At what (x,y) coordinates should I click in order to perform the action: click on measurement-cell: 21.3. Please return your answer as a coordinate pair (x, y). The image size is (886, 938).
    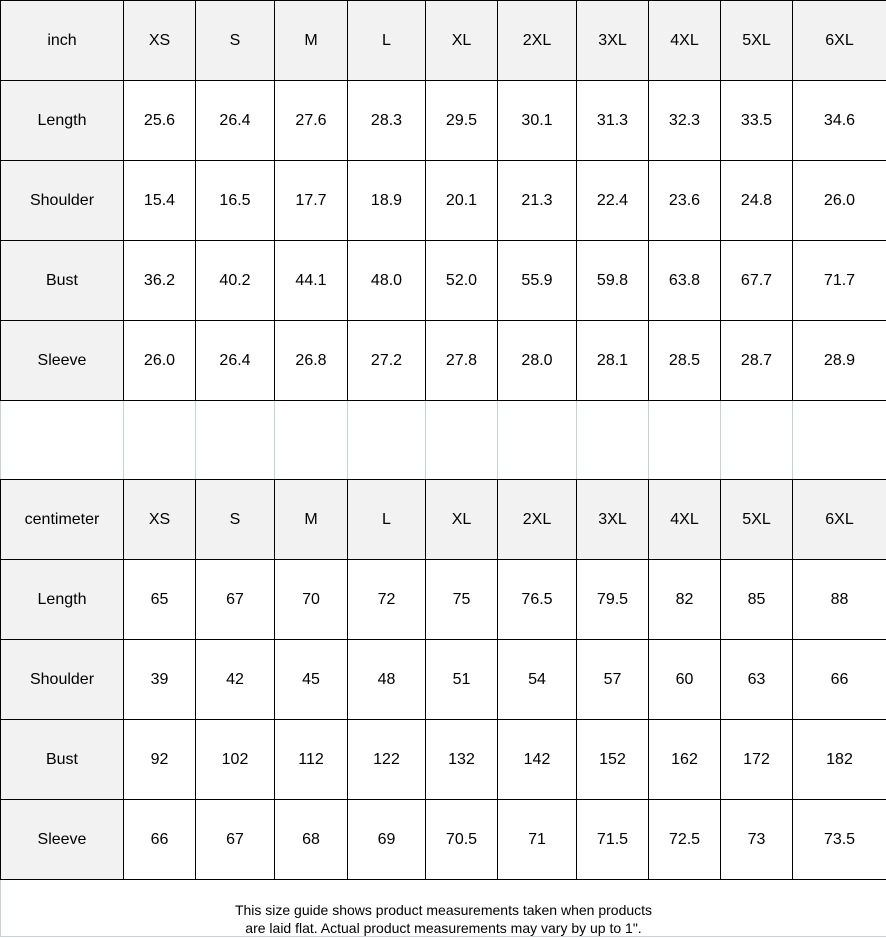
    Looking at the image, I should click on (537, 200).